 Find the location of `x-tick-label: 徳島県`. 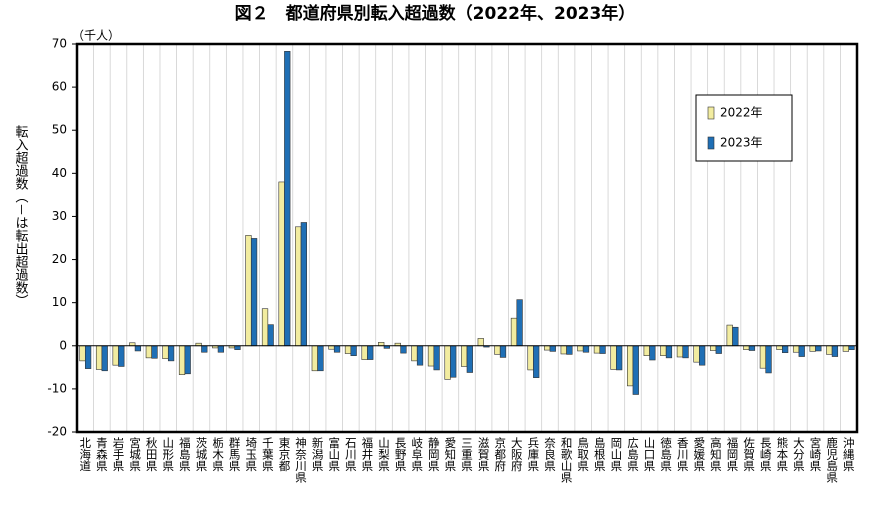

x-tick-label: 徳島県 is located at coordinates (666, 454).